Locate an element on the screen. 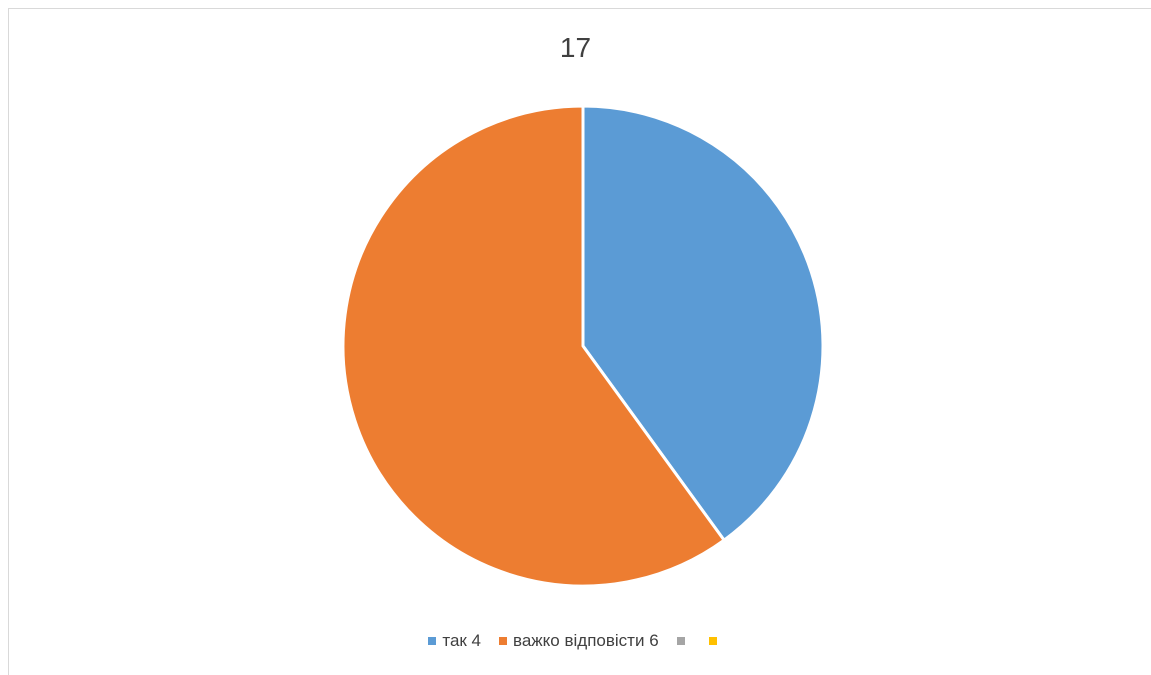 The image size is (1151, 675). legend: так 4 важко відповісти 6 is located at coordinates (575, 641).